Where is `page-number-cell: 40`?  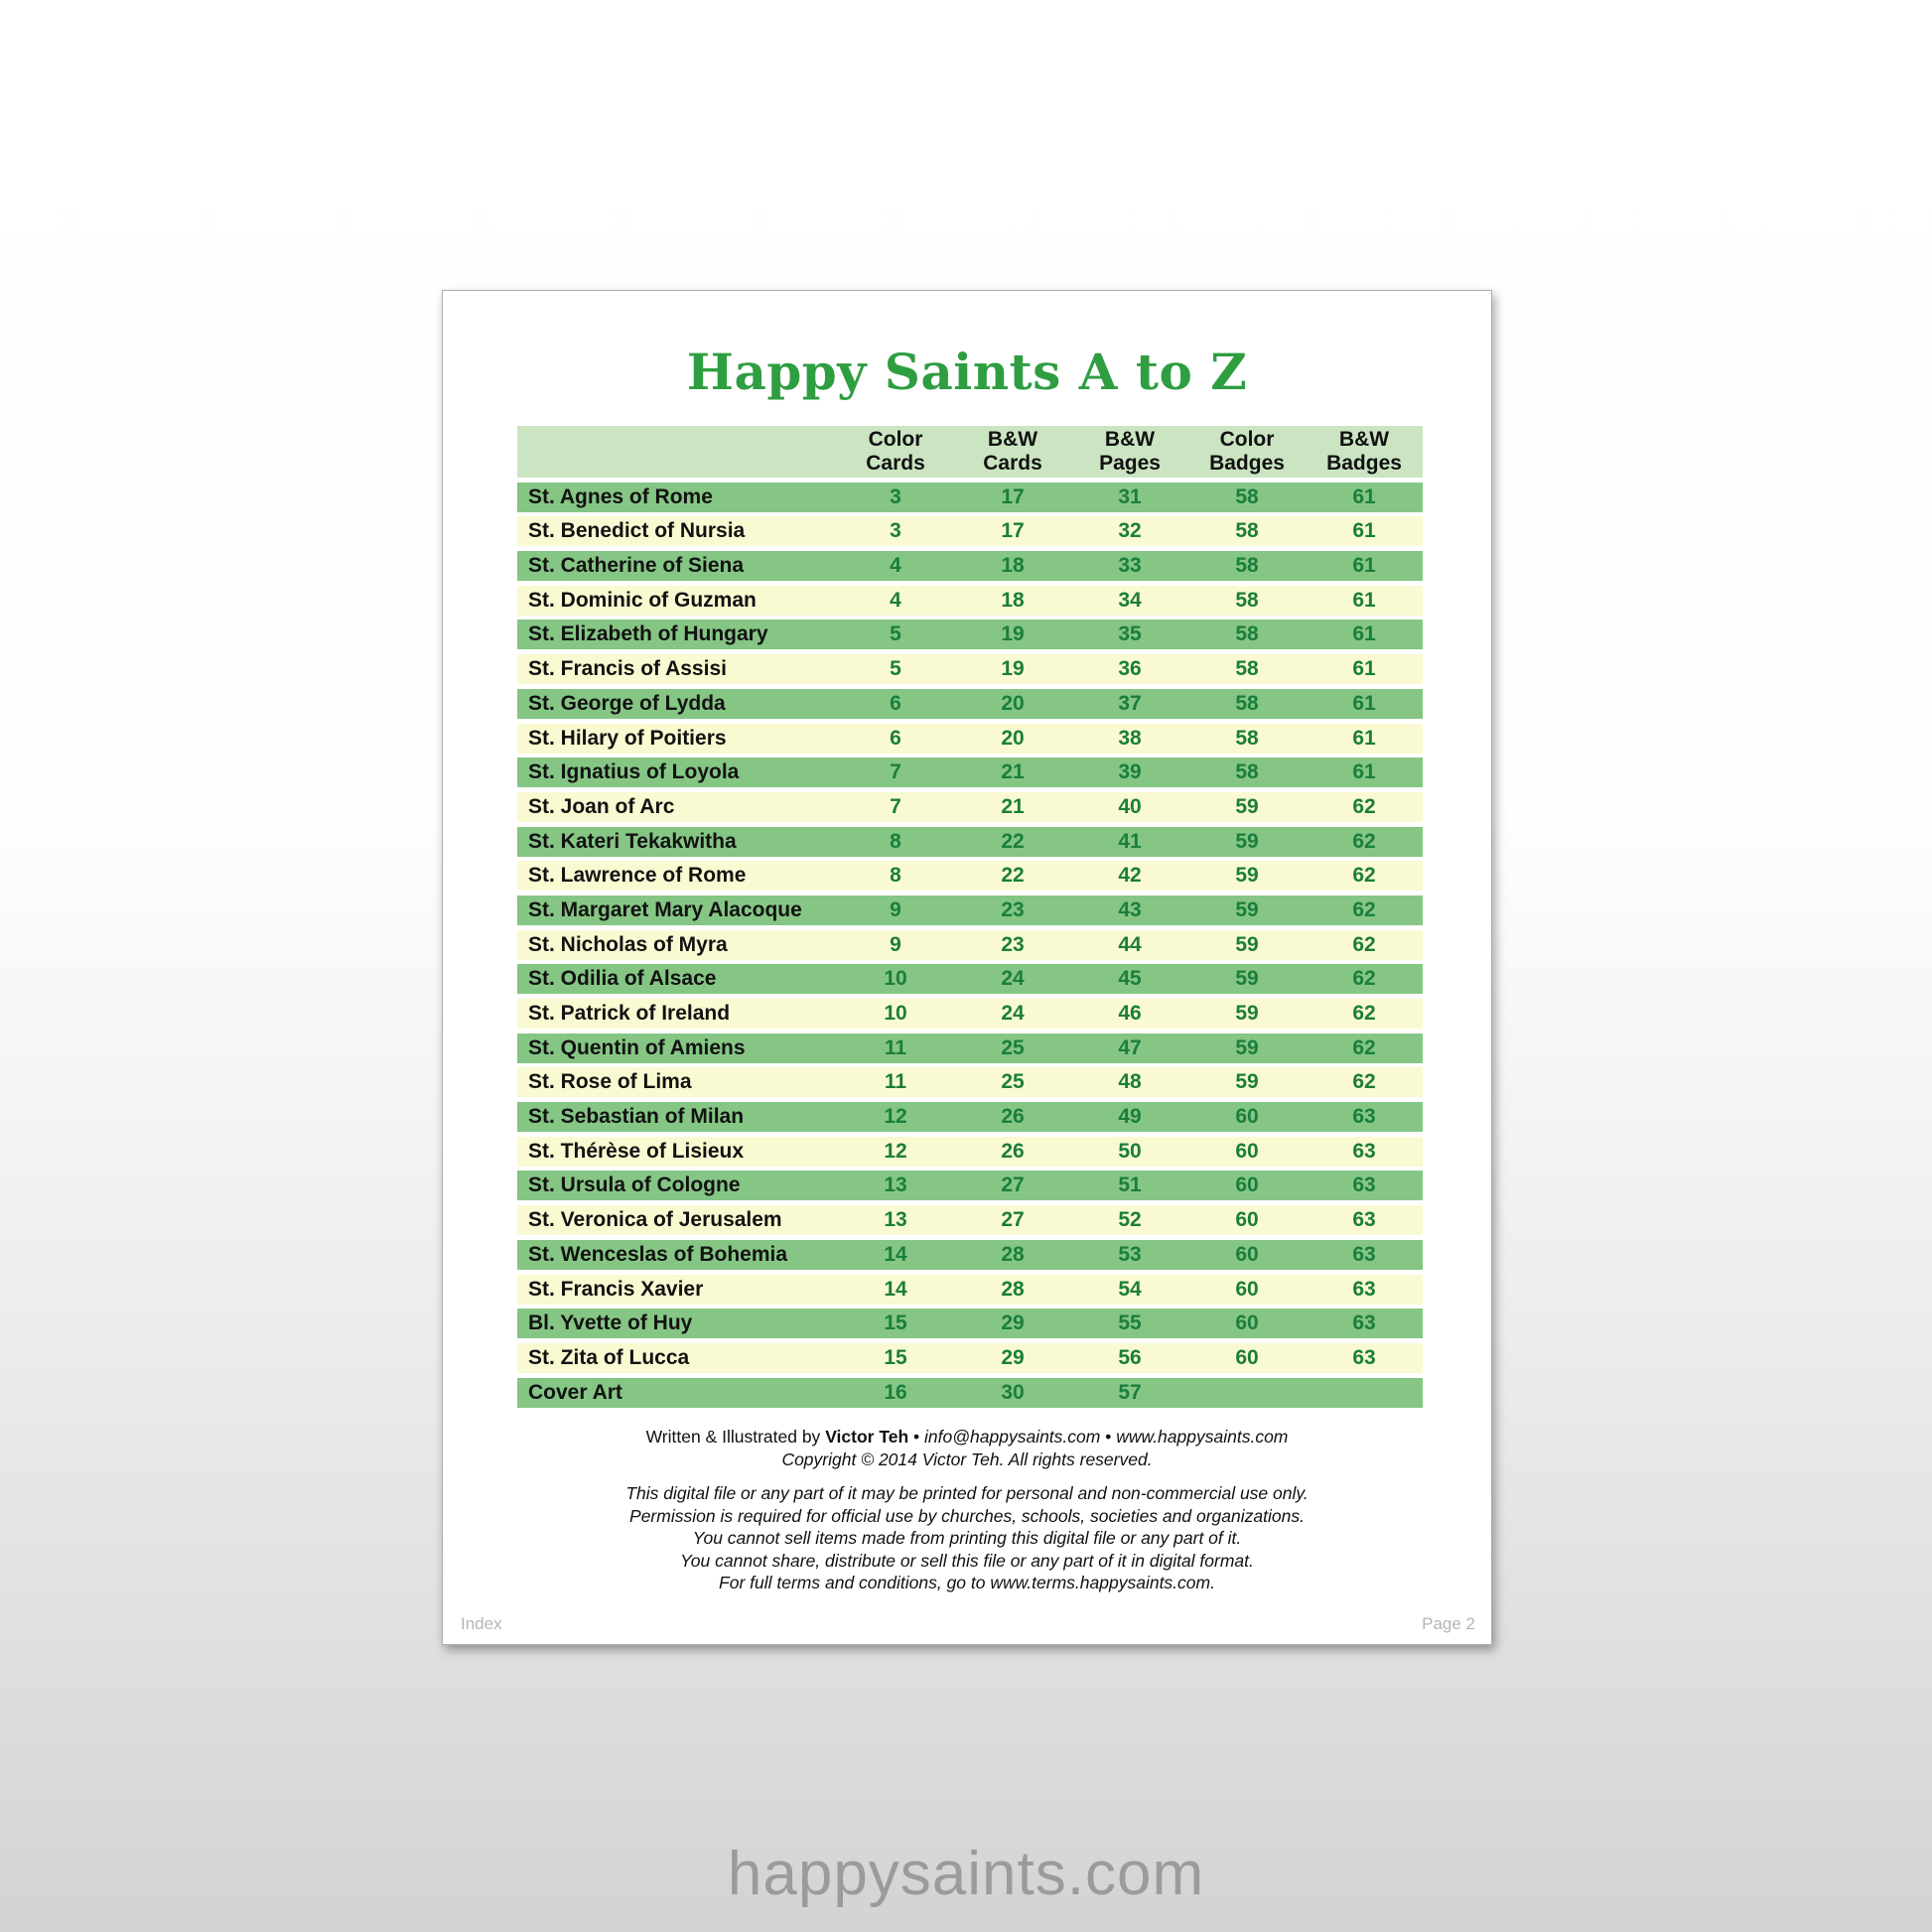
page-number-cell: 40 is located at coordinates (1130, 806).